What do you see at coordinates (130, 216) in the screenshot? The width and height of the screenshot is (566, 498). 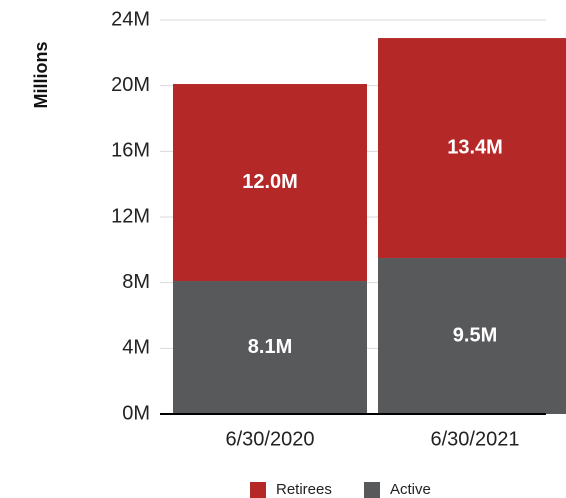 I see `y-tick-label: 12M` at bounding box center [130, 216].